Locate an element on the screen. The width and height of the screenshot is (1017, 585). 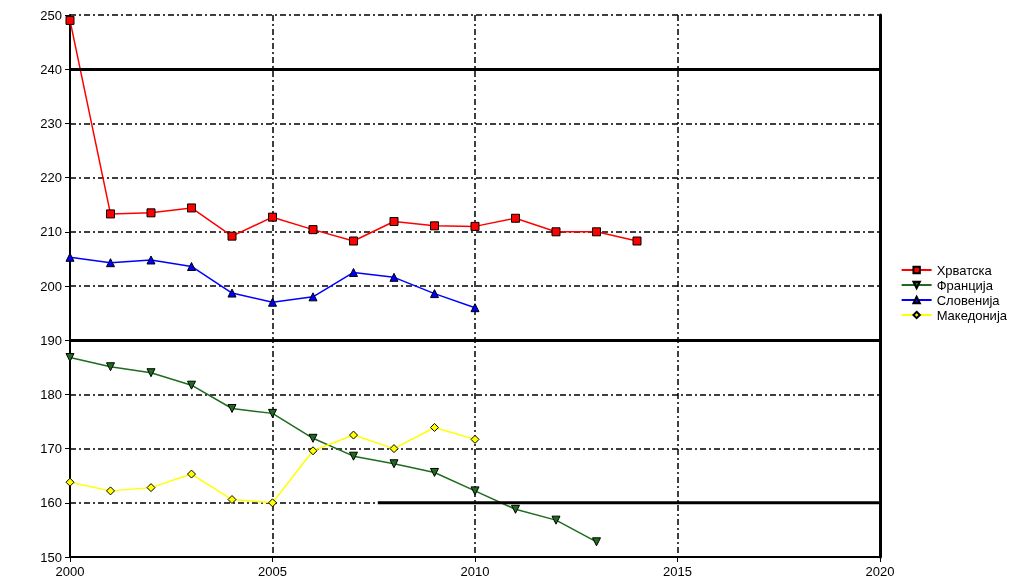
y-tick-label: 210 is located at coordinates (51, 232).